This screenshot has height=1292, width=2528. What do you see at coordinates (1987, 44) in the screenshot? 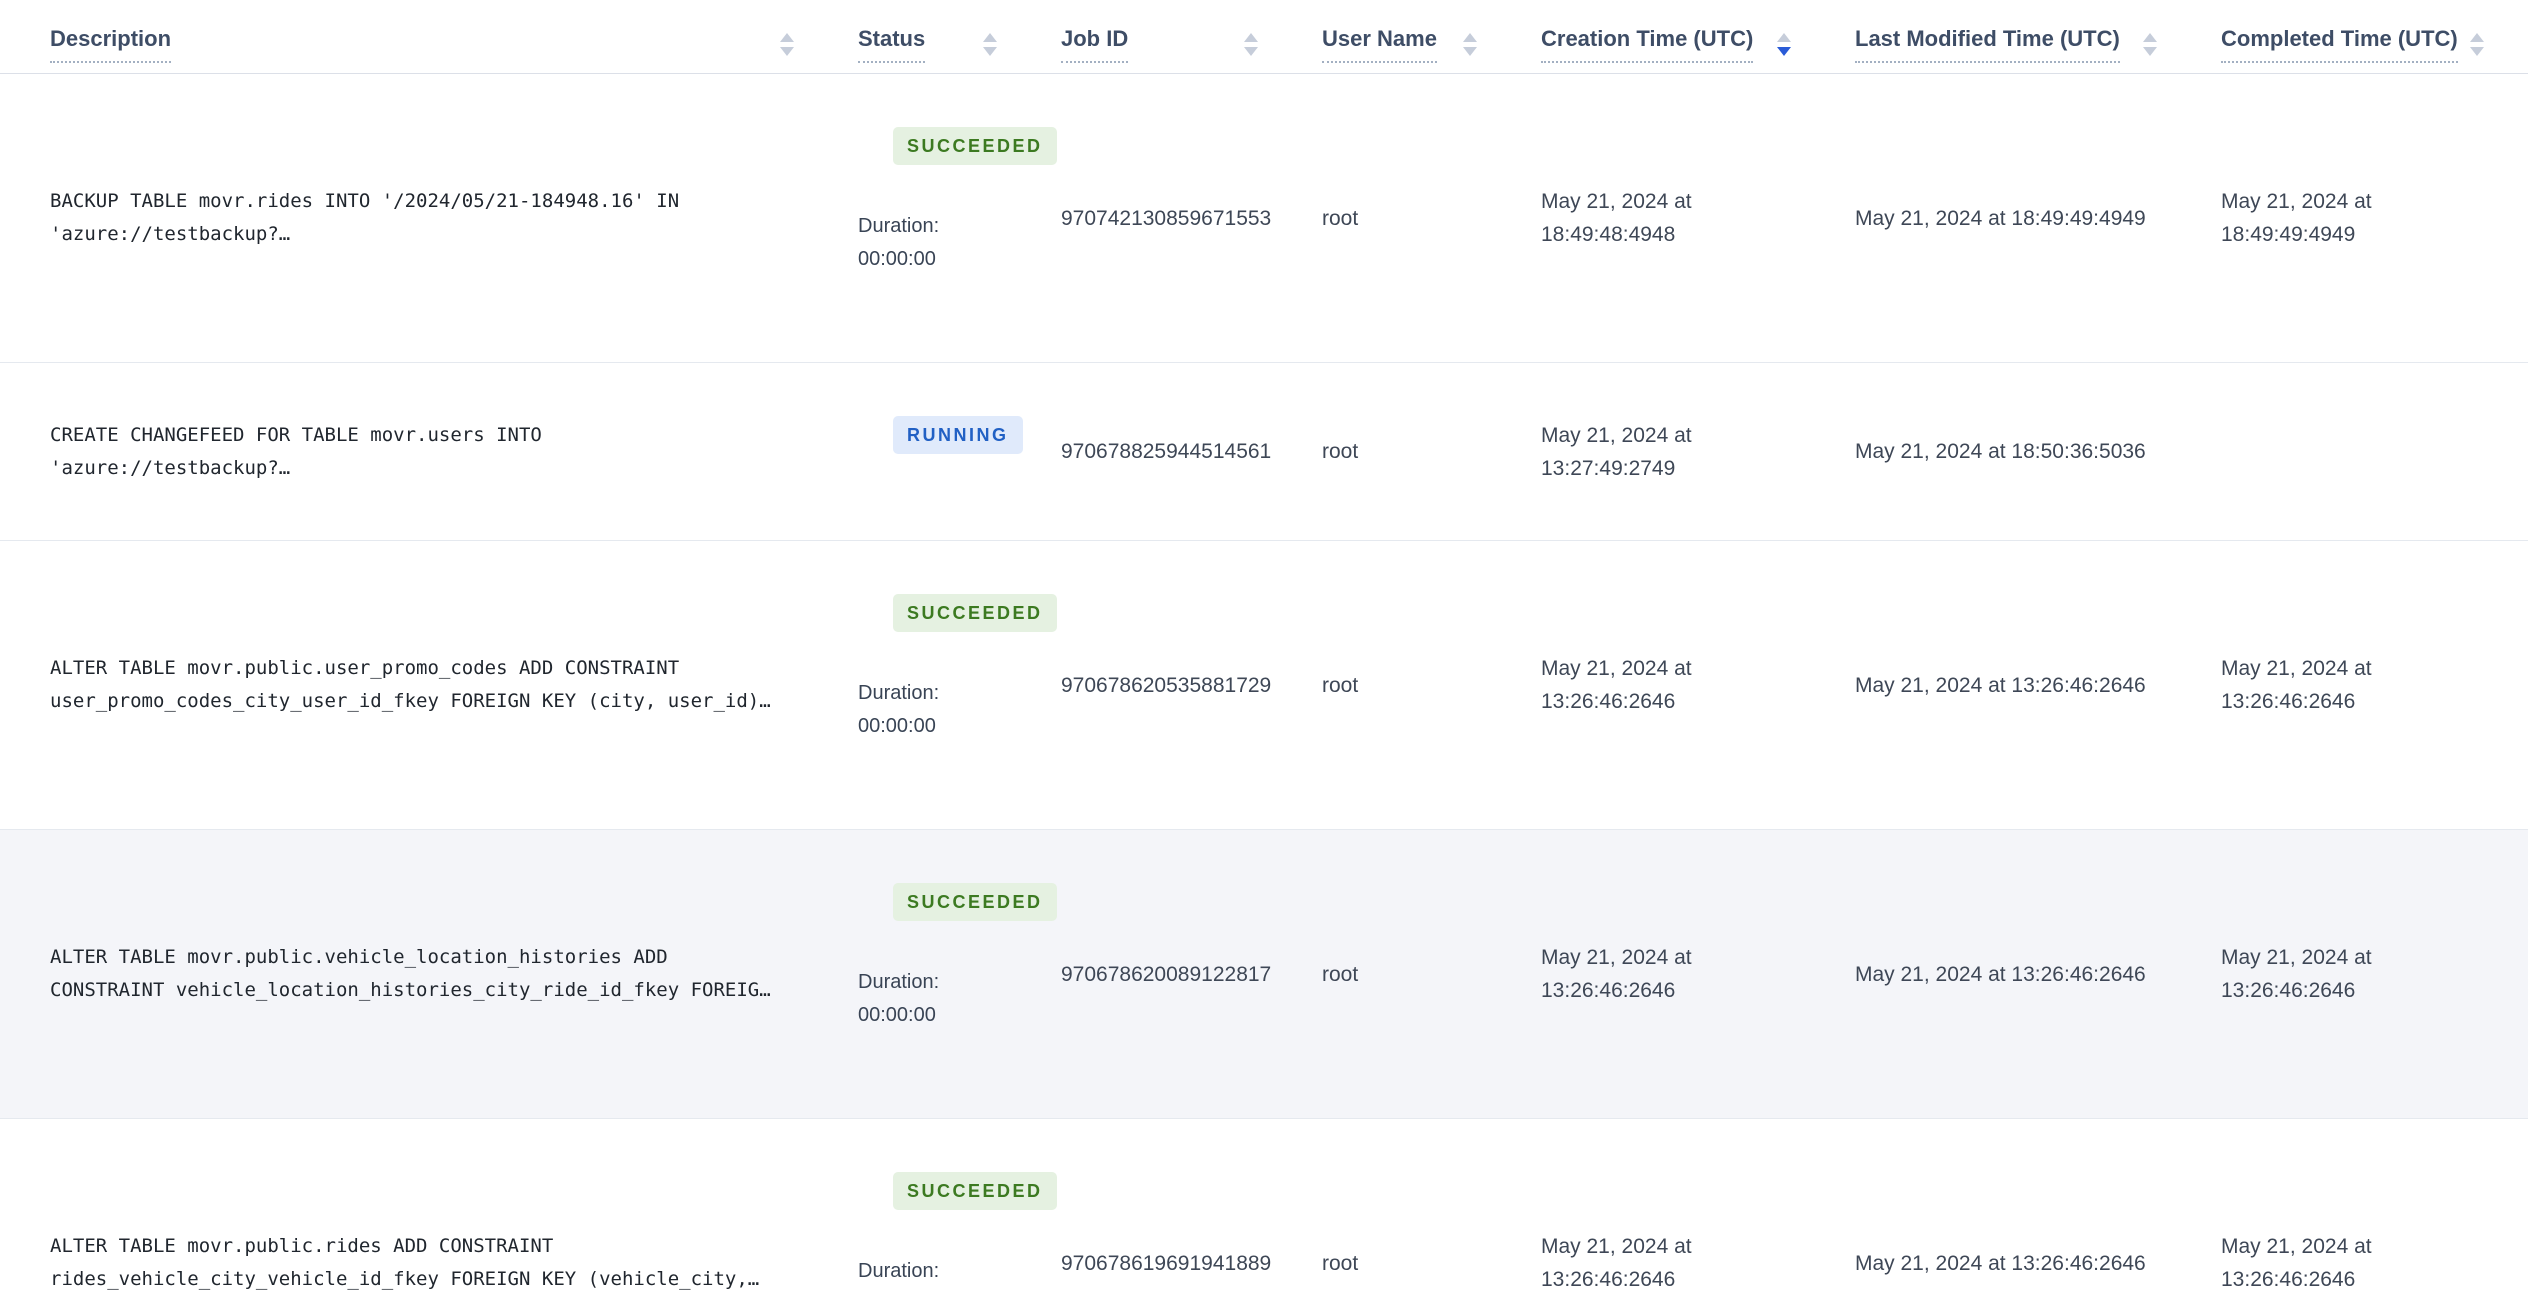
I see `column-label: Last Modified Time (UTC)` at bounding box center [1987, 44].